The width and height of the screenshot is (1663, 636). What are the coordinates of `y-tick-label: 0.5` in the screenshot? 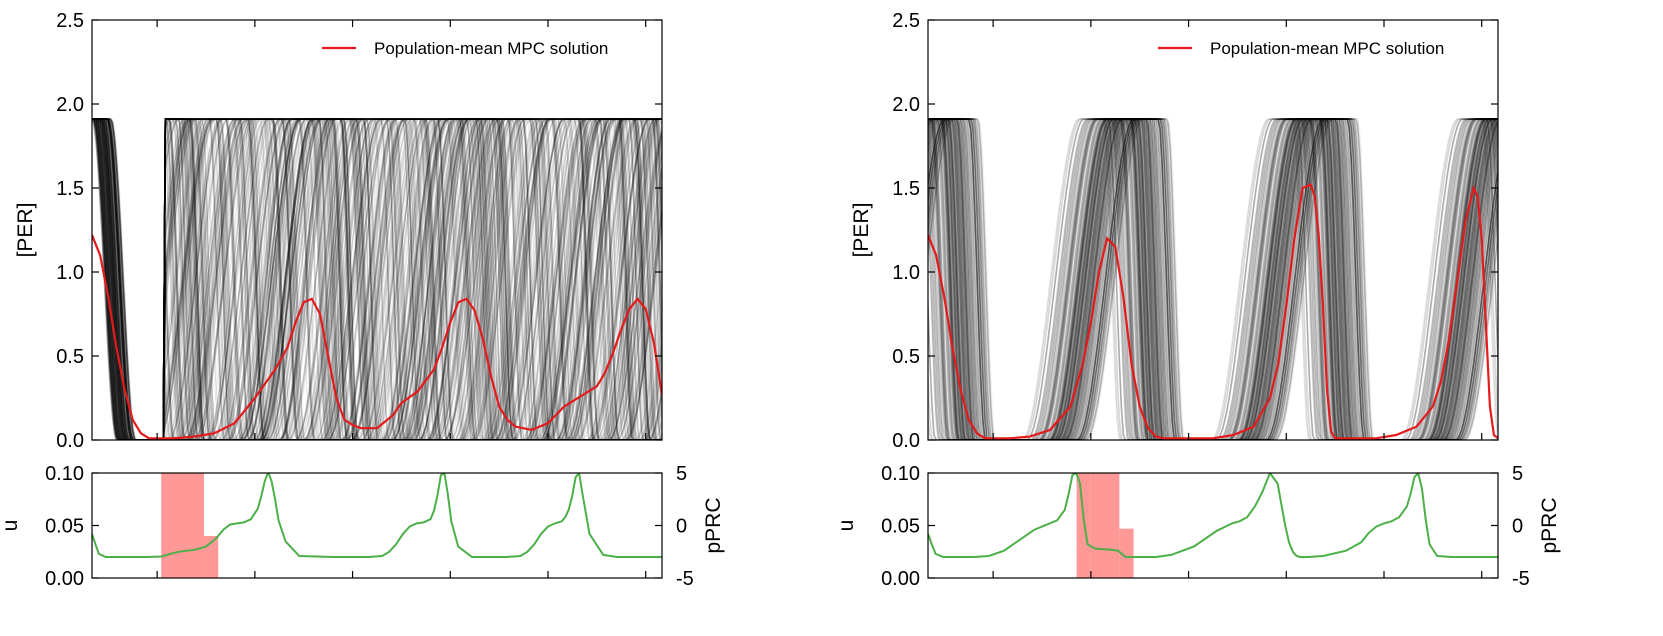 It's located at (70, 357).